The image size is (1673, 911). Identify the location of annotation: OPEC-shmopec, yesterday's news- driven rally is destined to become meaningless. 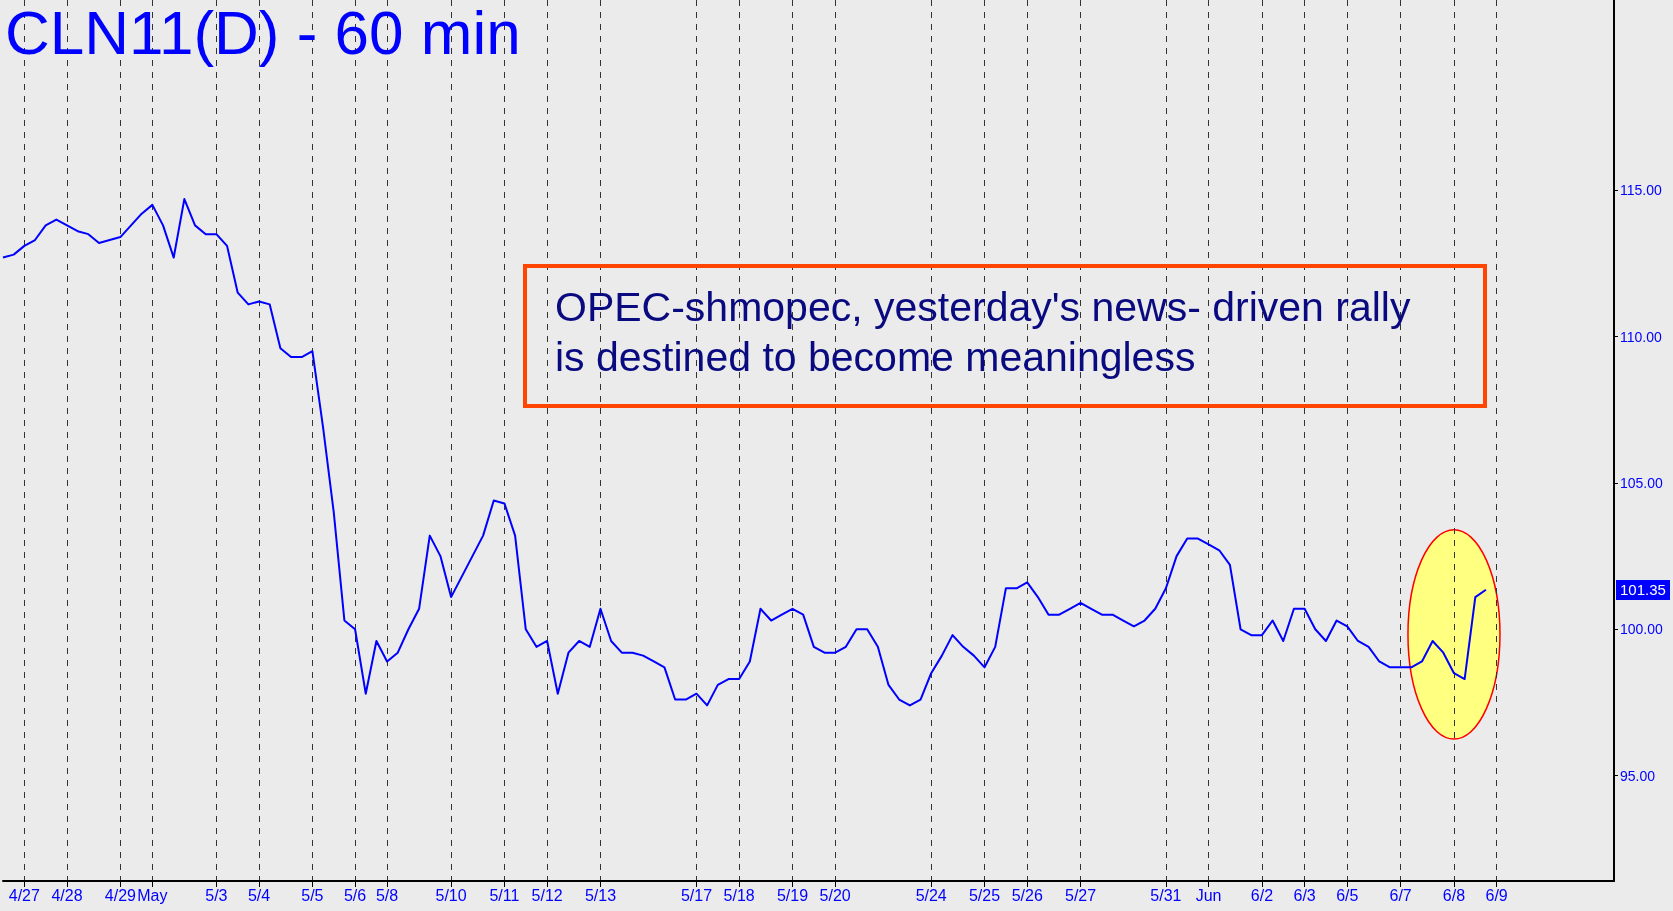
(1005, 336).